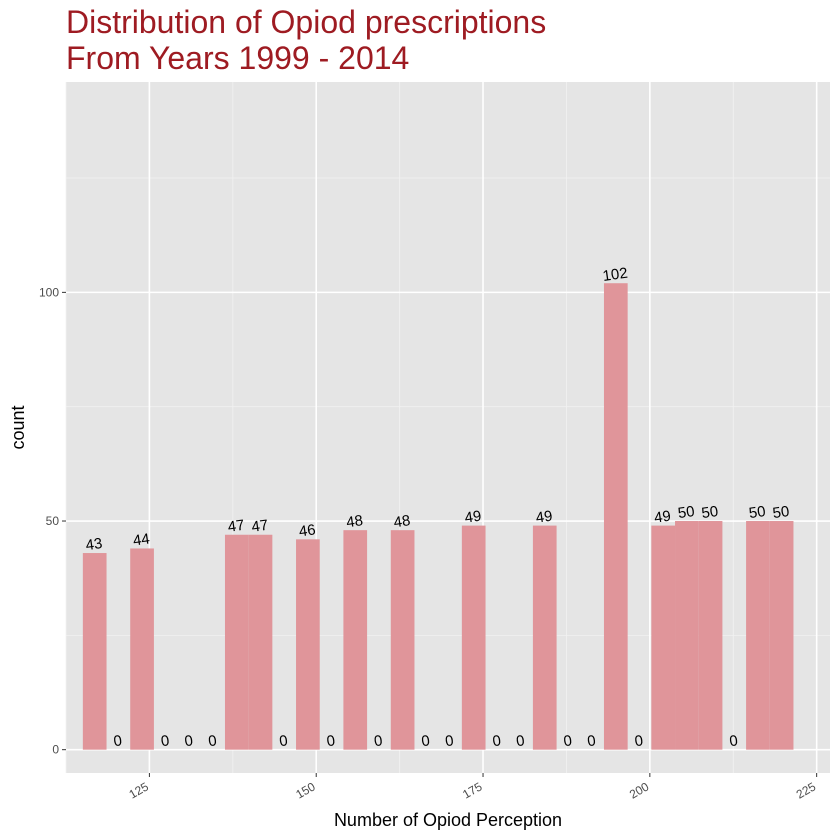 This screenshot has height=840, width=840. I want to click on bar-value-label: 44, so click(141, 539).